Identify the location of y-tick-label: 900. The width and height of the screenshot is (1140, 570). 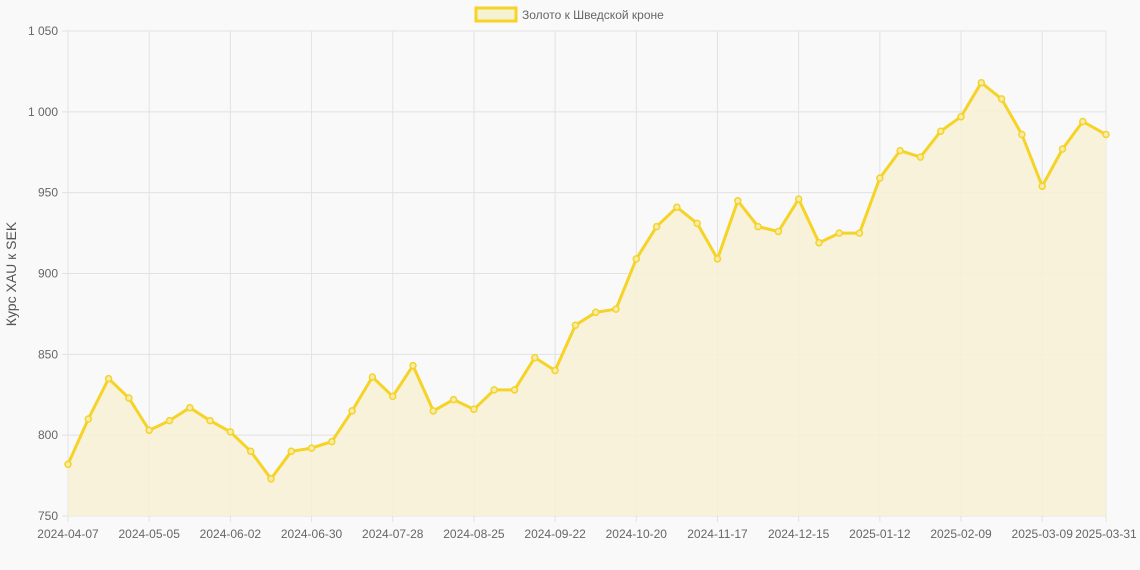
(48, 274).